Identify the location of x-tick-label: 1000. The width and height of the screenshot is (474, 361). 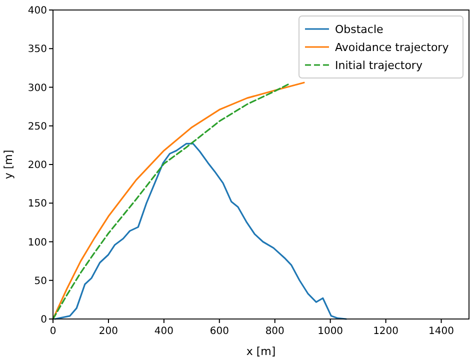
(331, 331).